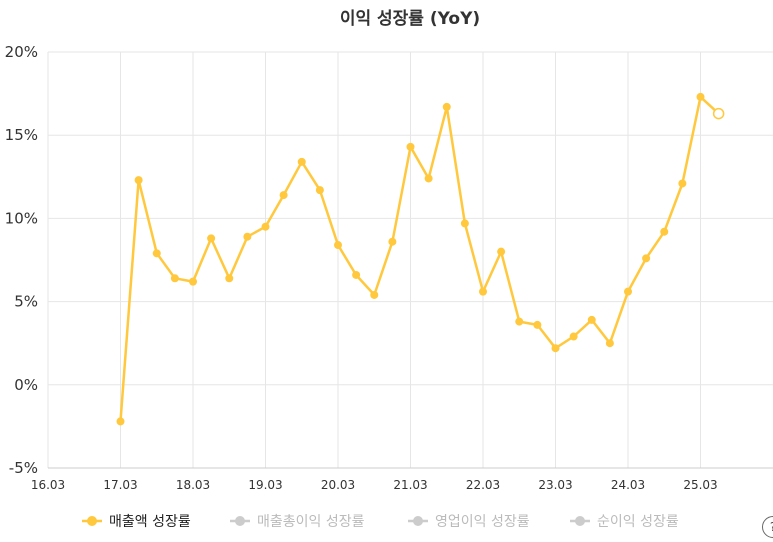 The height and width of the screenshot is (542, 773). Describe the element at coordinates (555, 485) in the screenshot. I see `x-tick-label: 23.03` at that location.